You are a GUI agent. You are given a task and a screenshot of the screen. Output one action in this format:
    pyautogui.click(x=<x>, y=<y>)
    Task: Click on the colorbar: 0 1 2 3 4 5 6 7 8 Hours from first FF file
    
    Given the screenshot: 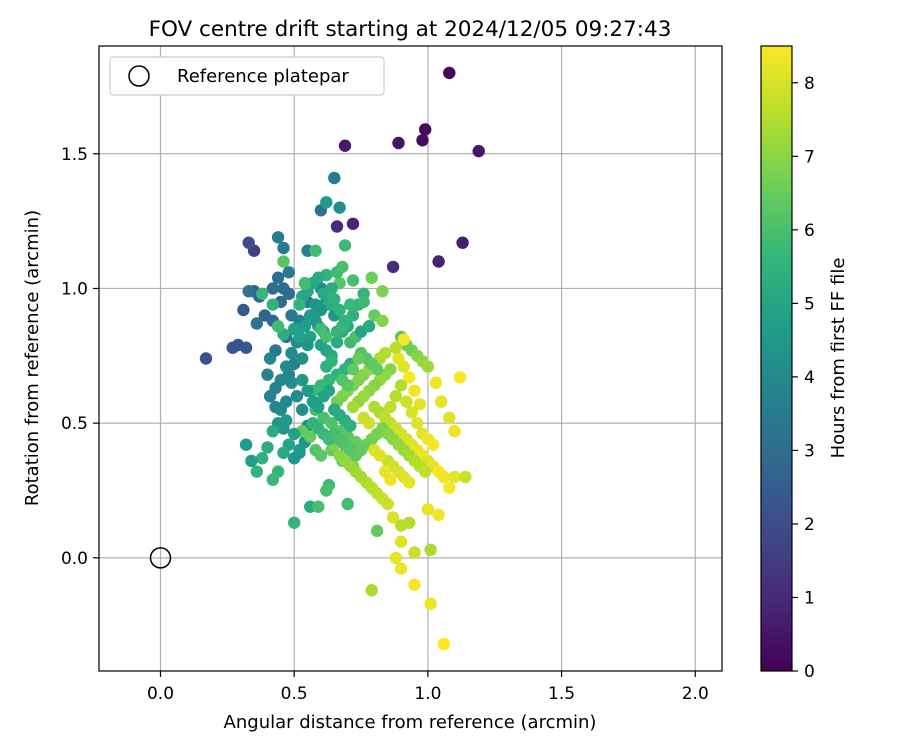 What is the action you would take?
    pyautogui.click(x=804, y=363)
    